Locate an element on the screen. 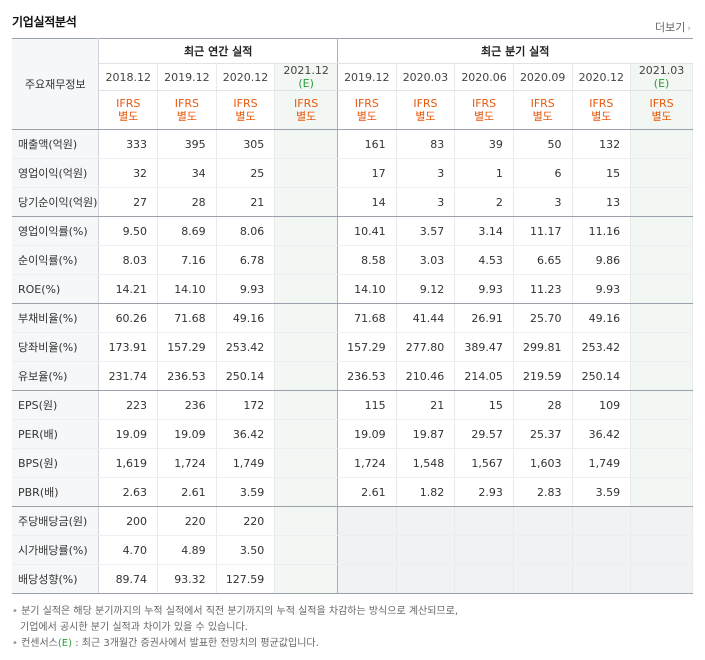 The width and height of the screenshot is (705, 660). table-row: 배당성향(%) 89.74 93.32 127.59 is located at coordinates (352, 579).